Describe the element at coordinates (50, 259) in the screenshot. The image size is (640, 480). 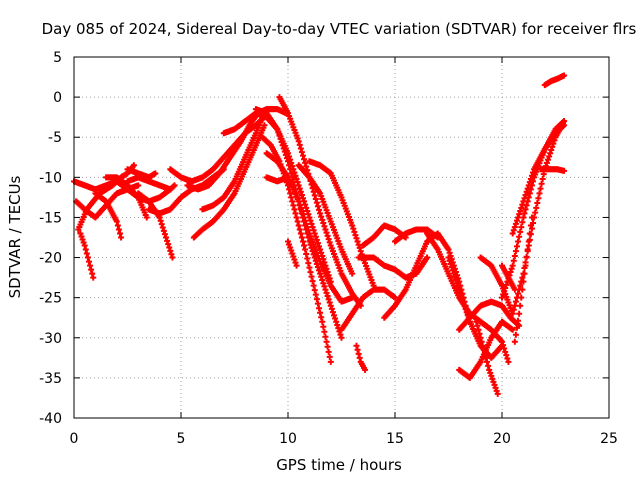
I see `y-tick-label: -20` at that location.